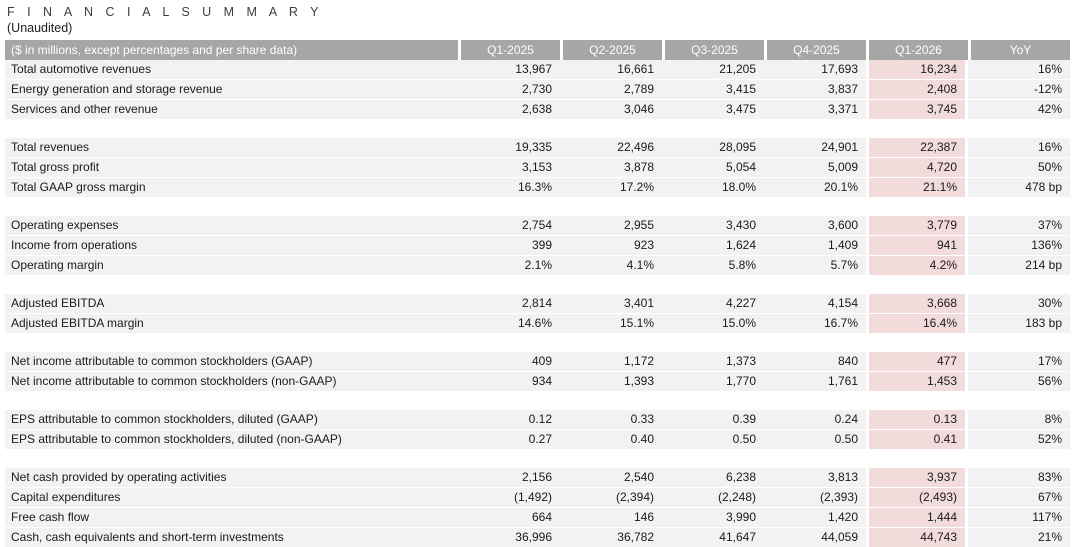 The height and width of the screenshot is (547, 1080). What do you see at coordinates (611, 439) in the screenshot?
I see `cell-value-q2-2025: 0.40` at bounding box center [611, 439].